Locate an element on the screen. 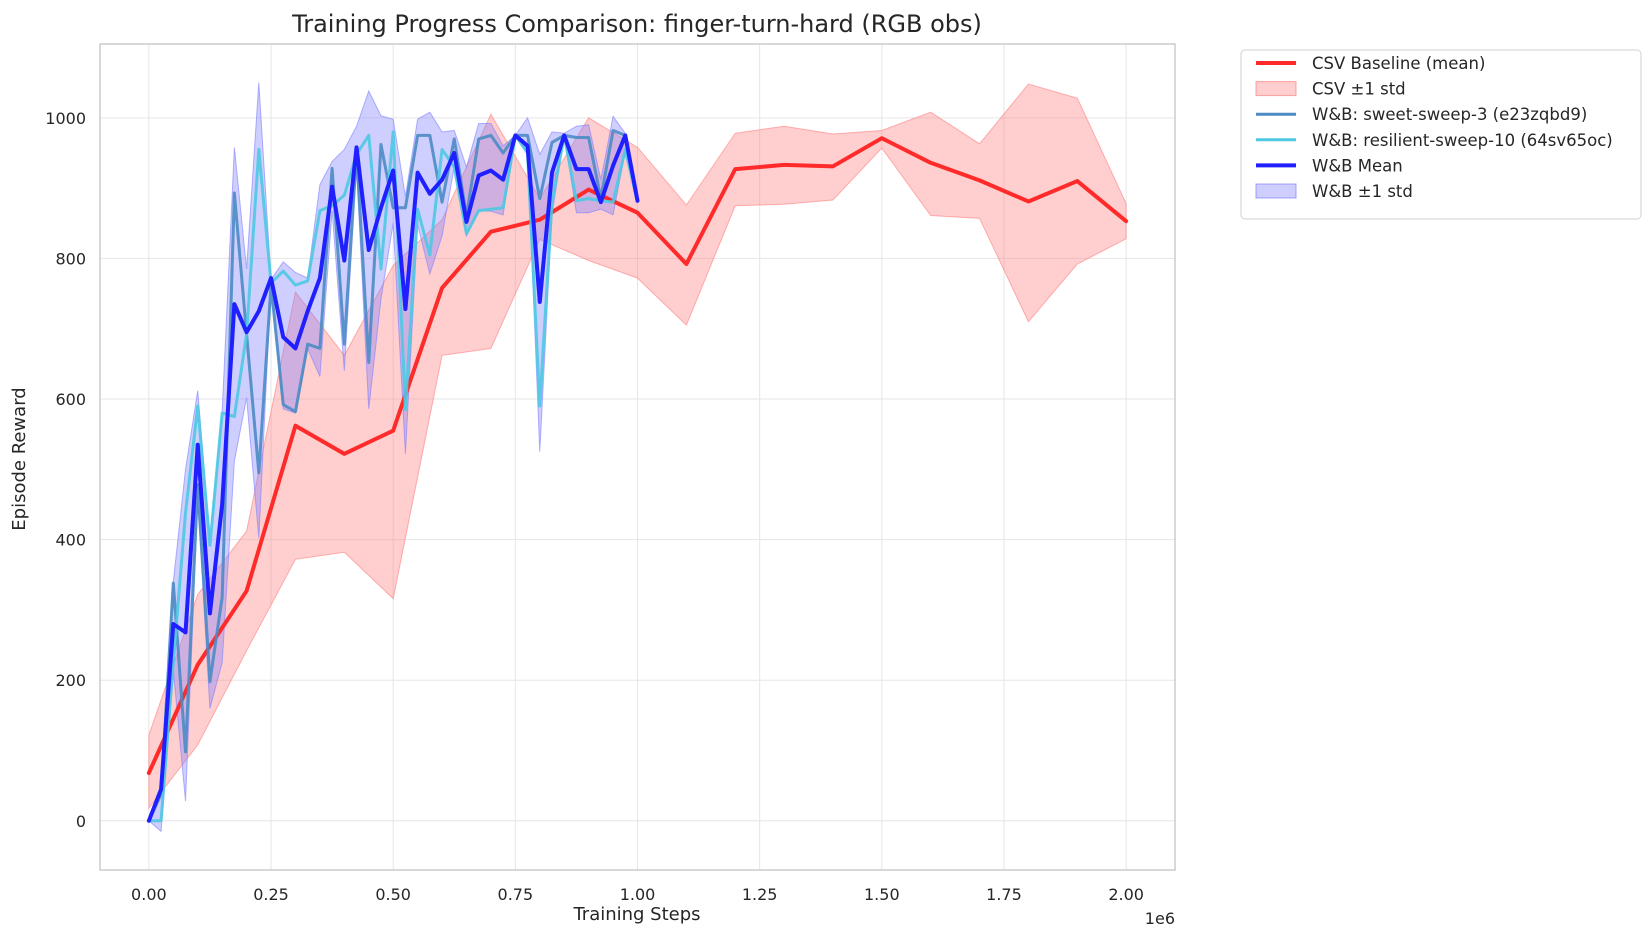  x-tick-label: 0.25 is located at coordinates (271, 894).